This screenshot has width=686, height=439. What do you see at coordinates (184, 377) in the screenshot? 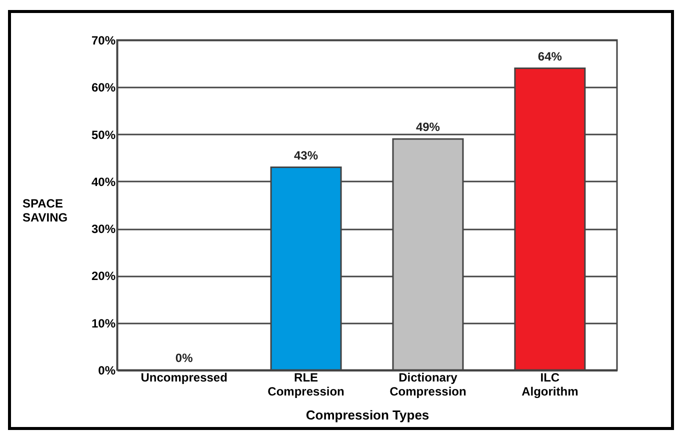
I see `x-tick-label: Uncompressed` at bounding box center [184, 377].